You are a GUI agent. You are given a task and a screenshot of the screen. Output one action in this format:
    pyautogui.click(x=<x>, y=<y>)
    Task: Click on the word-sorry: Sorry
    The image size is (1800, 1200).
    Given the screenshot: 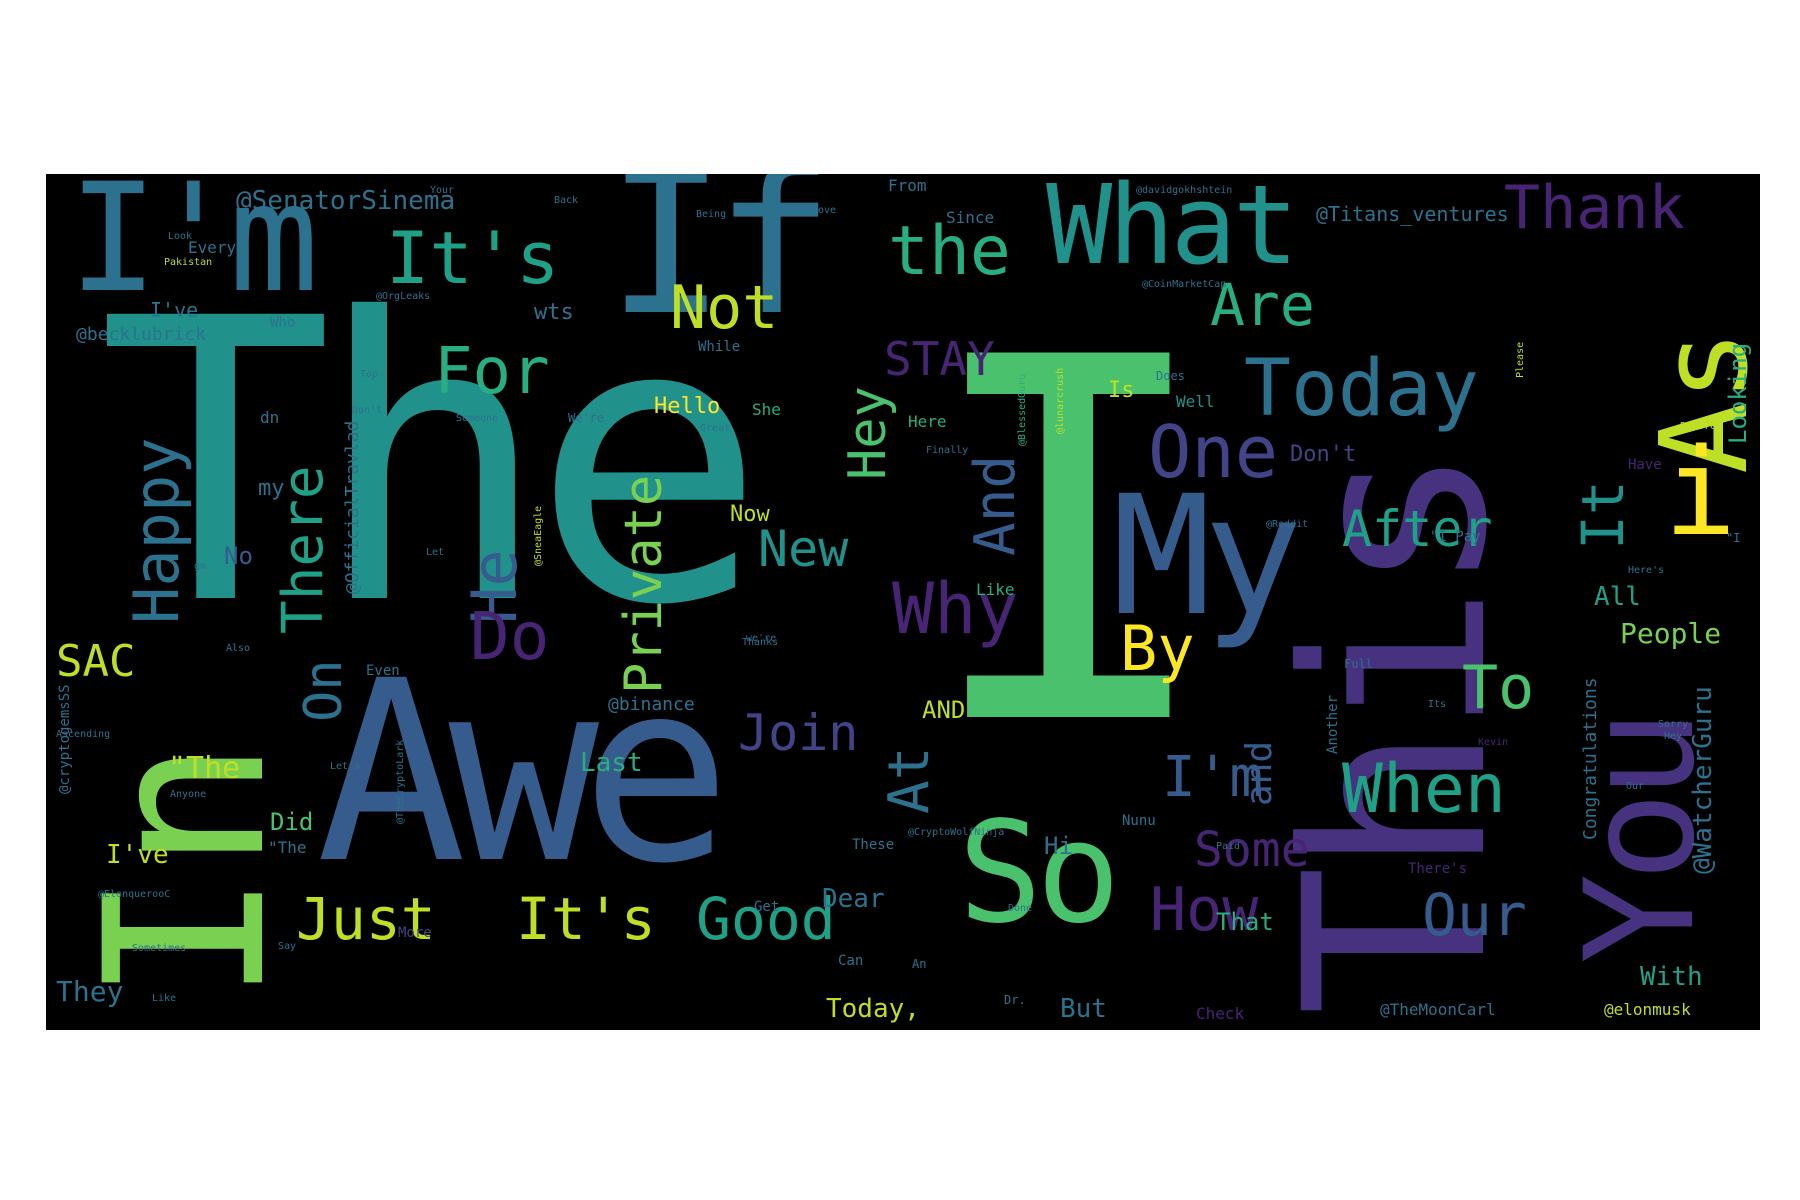 What is the action you would take?
    pyautogui.click(x=1673, y=724)
    